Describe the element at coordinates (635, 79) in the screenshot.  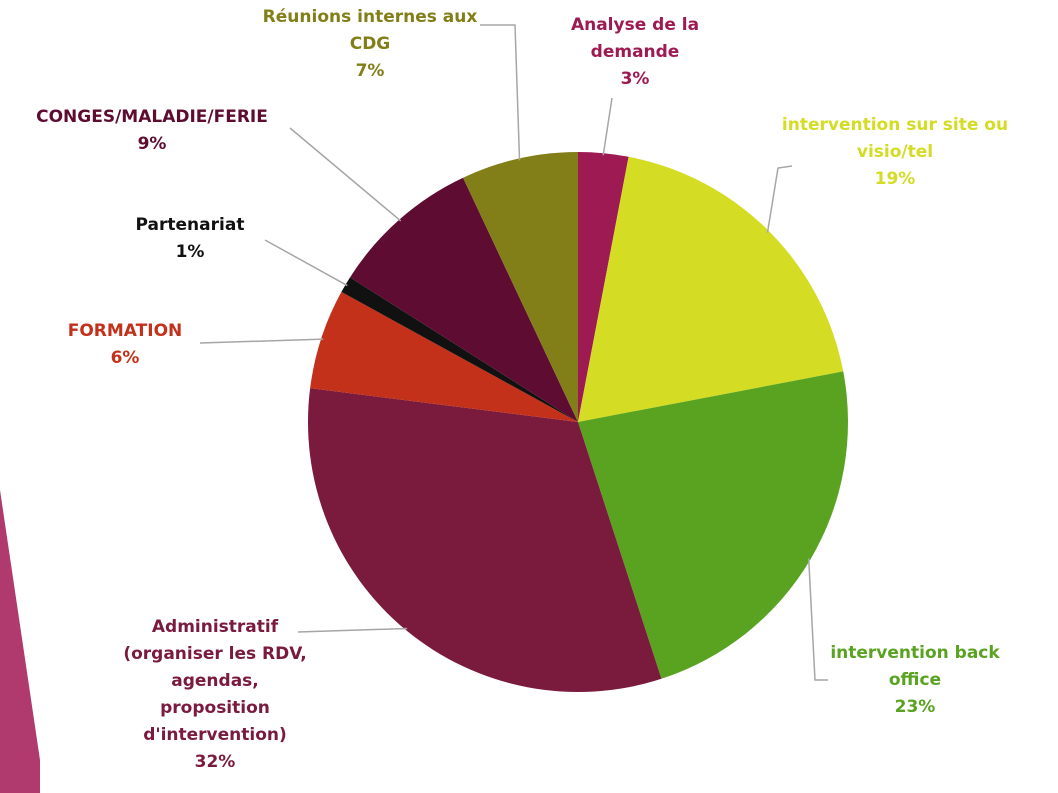
I see `value-label: 3%` at that location.